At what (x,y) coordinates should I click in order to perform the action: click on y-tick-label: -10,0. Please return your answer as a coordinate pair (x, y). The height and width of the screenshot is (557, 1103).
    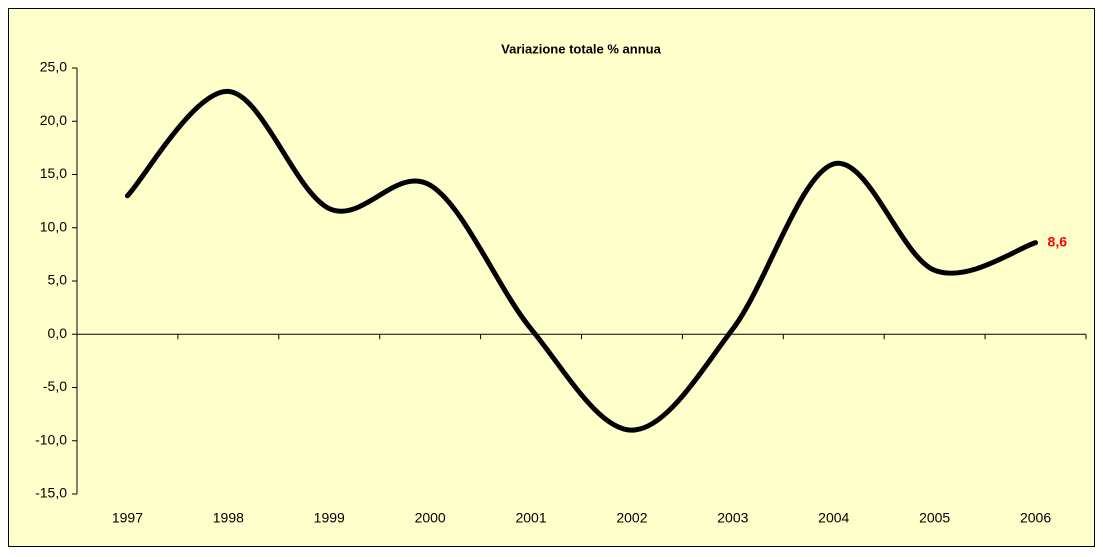
    Looking at the image, I should click on (51, 439).